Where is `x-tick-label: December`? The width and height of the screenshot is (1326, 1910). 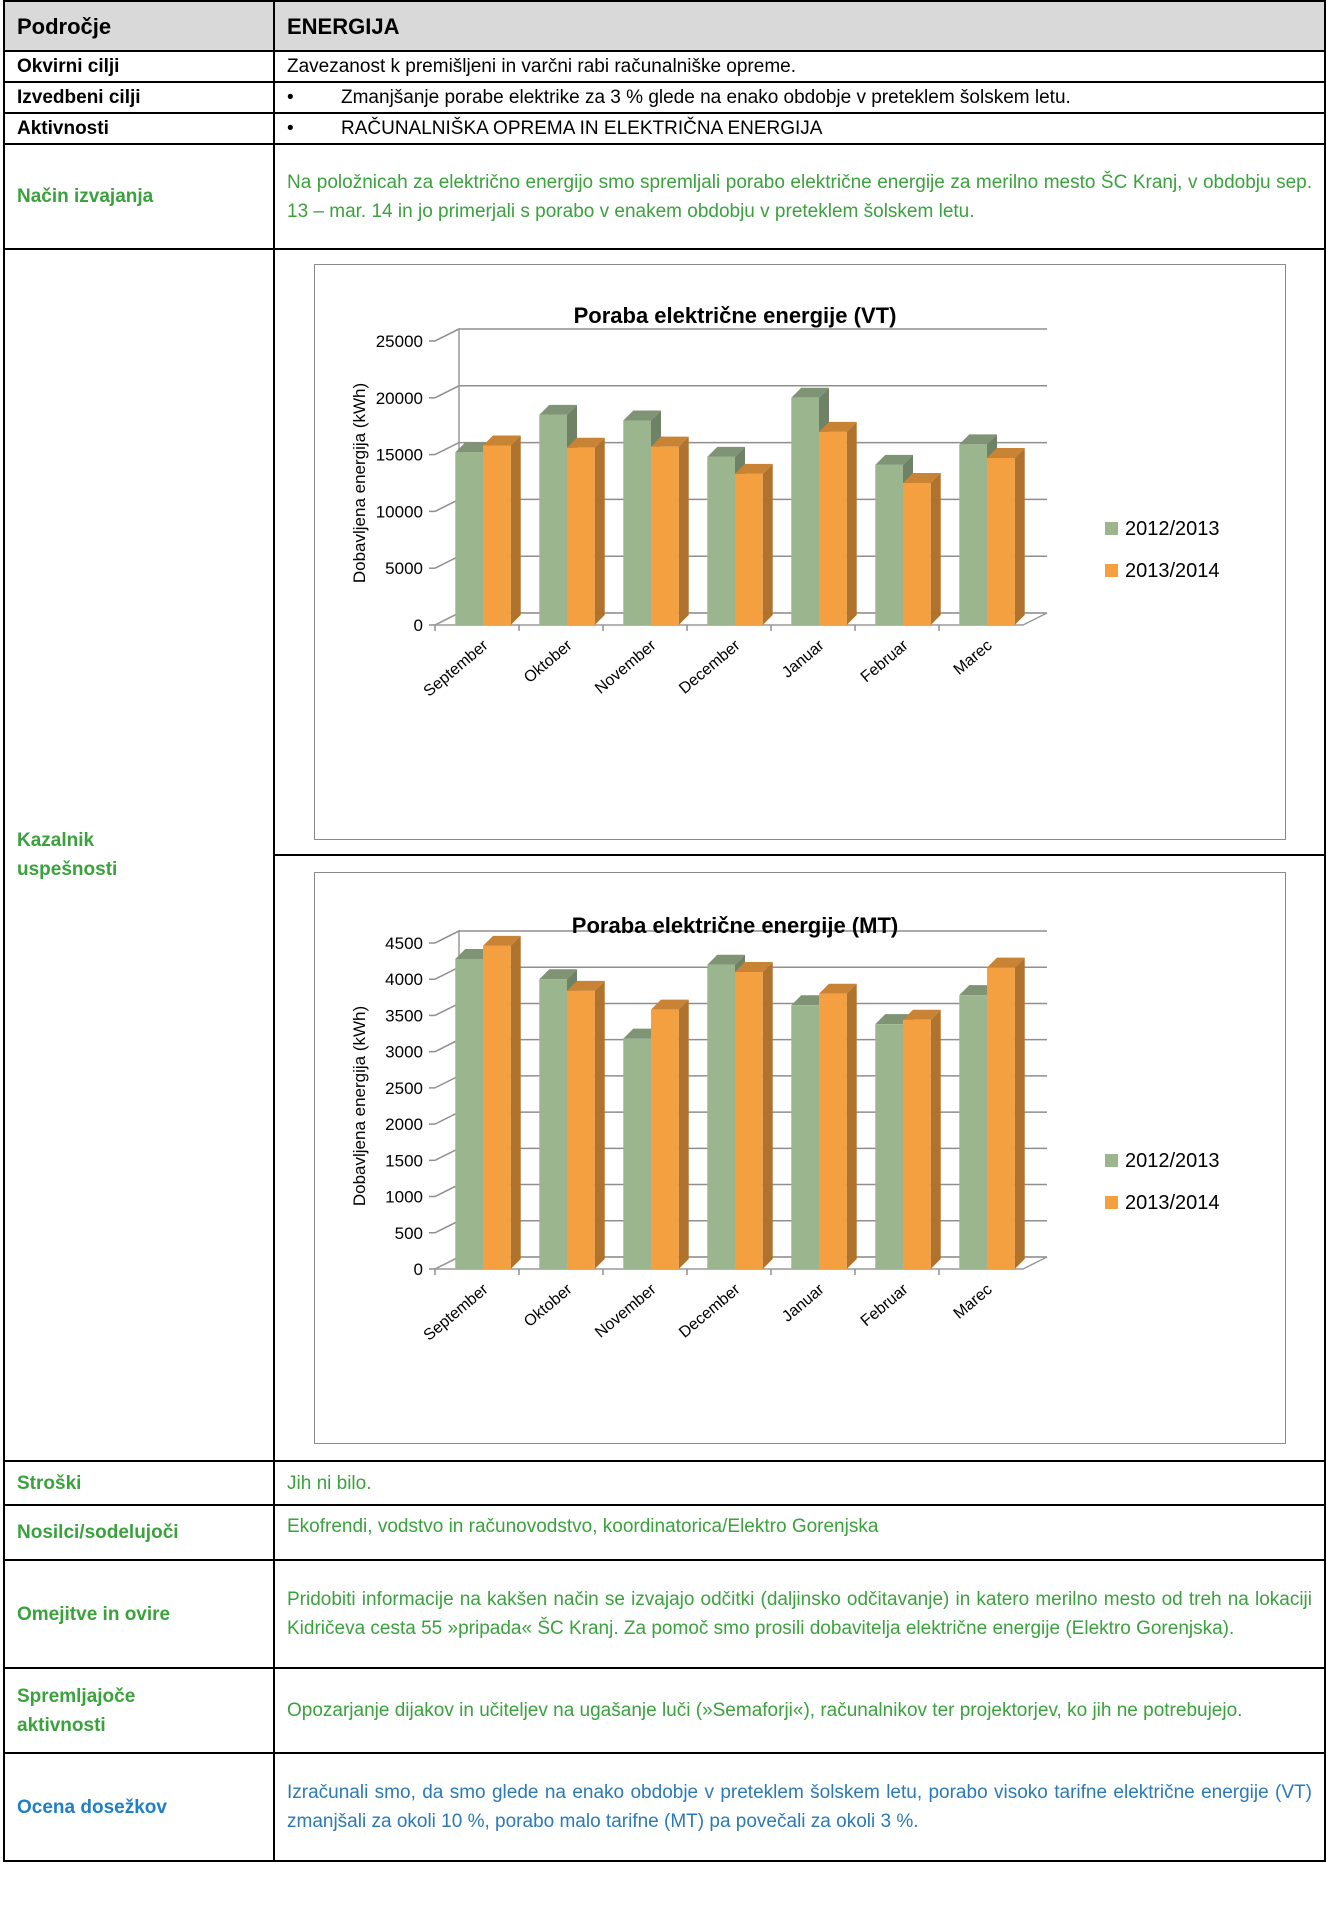
x-tick-label: December is located at coordinates (710, 1311).